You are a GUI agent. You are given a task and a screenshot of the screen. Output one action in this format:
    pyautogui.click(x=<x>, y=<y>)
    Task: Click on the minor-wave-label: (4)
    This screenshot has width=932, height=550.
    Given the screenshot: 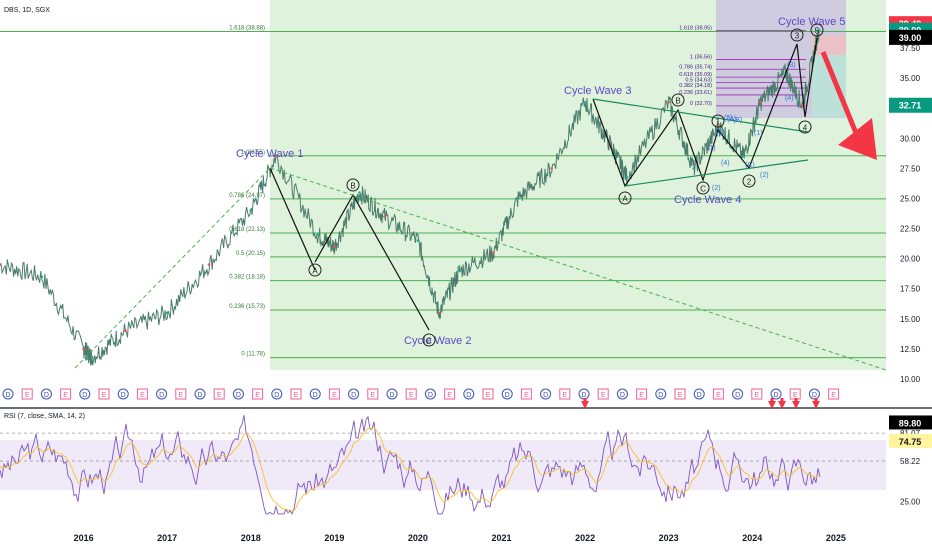 What is the action you would take?
    pyautogui.click(x=789, y=98)
    